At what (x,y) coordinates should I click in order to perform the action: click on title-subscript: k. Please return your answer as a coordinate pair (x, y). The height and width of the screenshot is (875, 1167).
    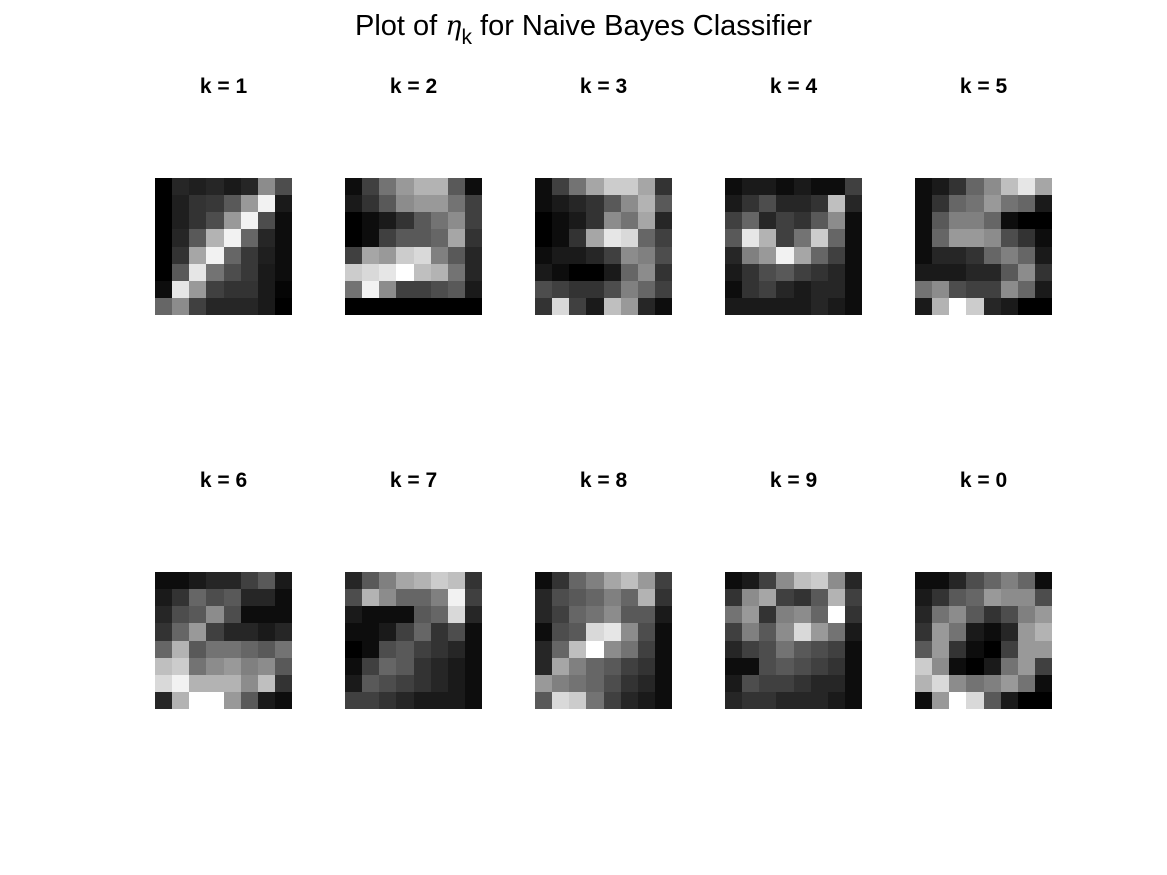
    Looking at the image, I should click on (466, 37).